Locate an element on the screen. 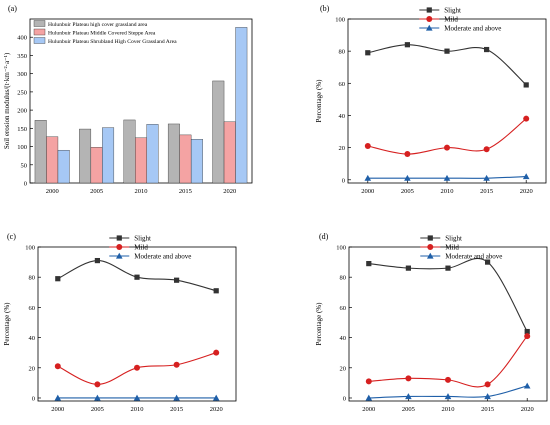 The image size is (550, 425). y-tick-label: 400 is located at coordinates (22, 38).